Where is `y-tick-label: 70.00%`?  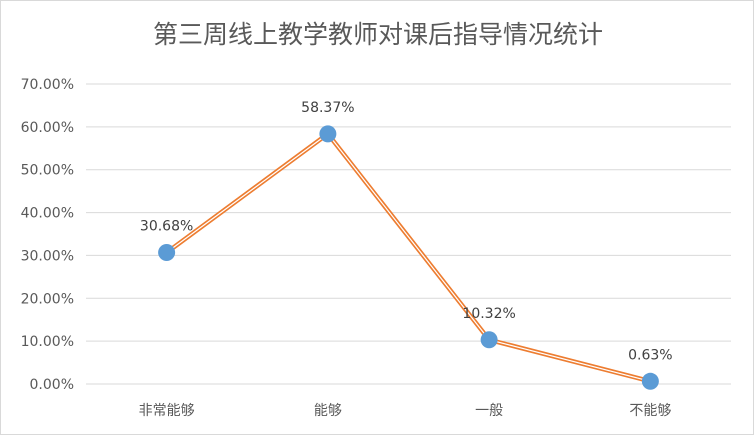 y-tick-label: 70.00% is located at coordinates (47, 85).